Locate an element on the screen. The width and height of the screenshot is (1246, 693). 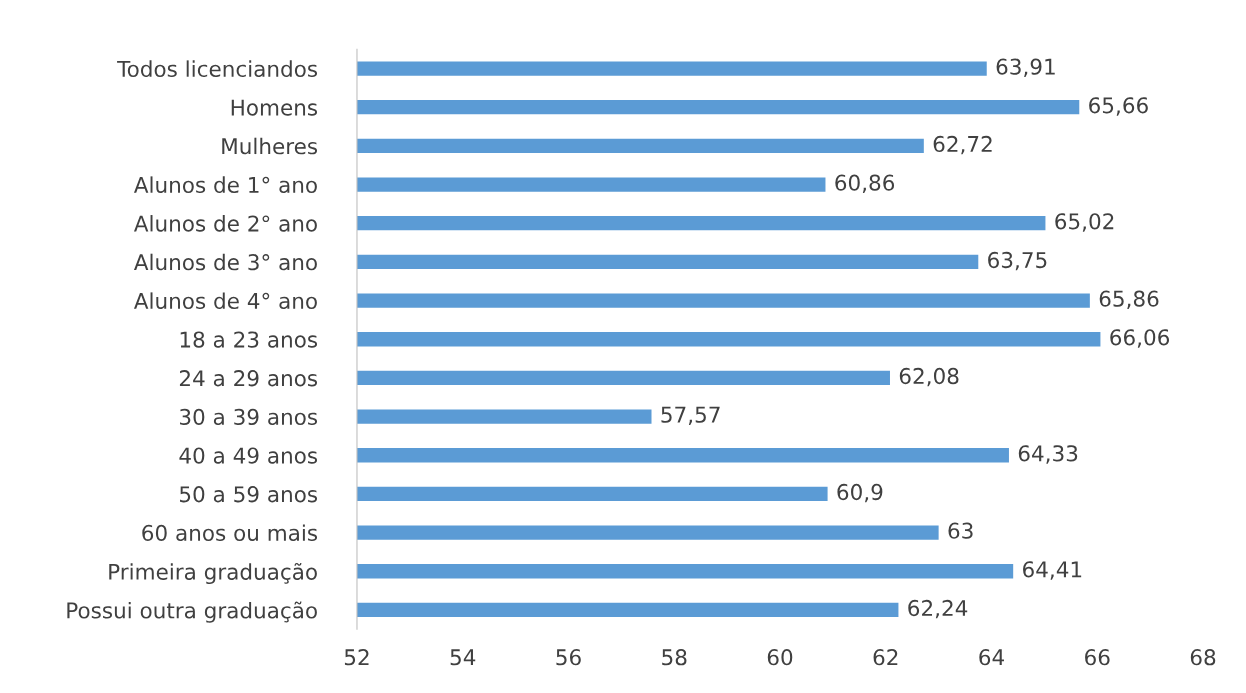
x-tick-label: 64 is located at coordinates (991, 657).